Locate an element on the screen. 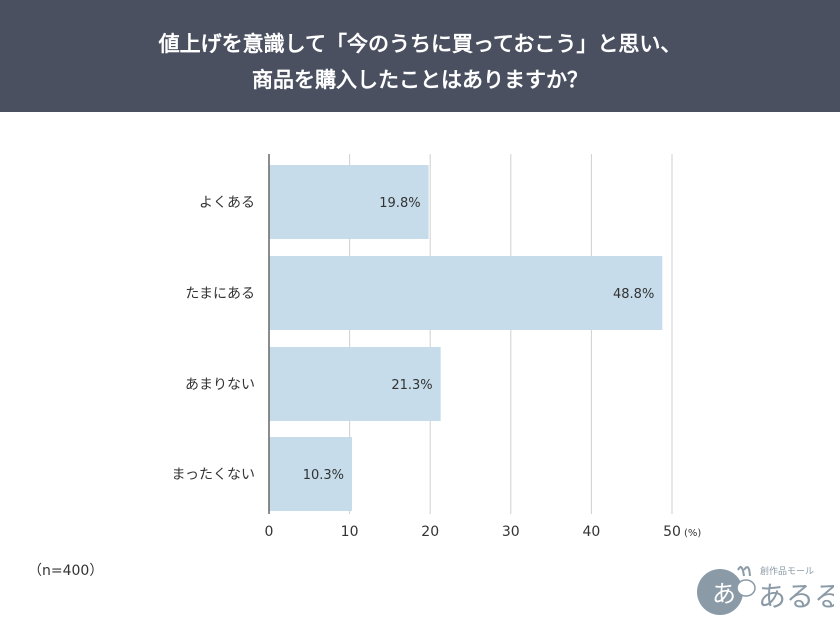 The image size is (840, 630). logo-caption: 創作品モール is located at coordinates (787, 571).